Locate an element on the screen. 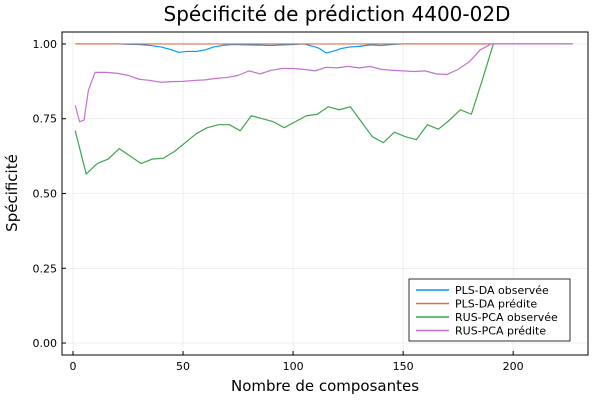  x-tick-label: 200 is located at coordinates (513, 366).